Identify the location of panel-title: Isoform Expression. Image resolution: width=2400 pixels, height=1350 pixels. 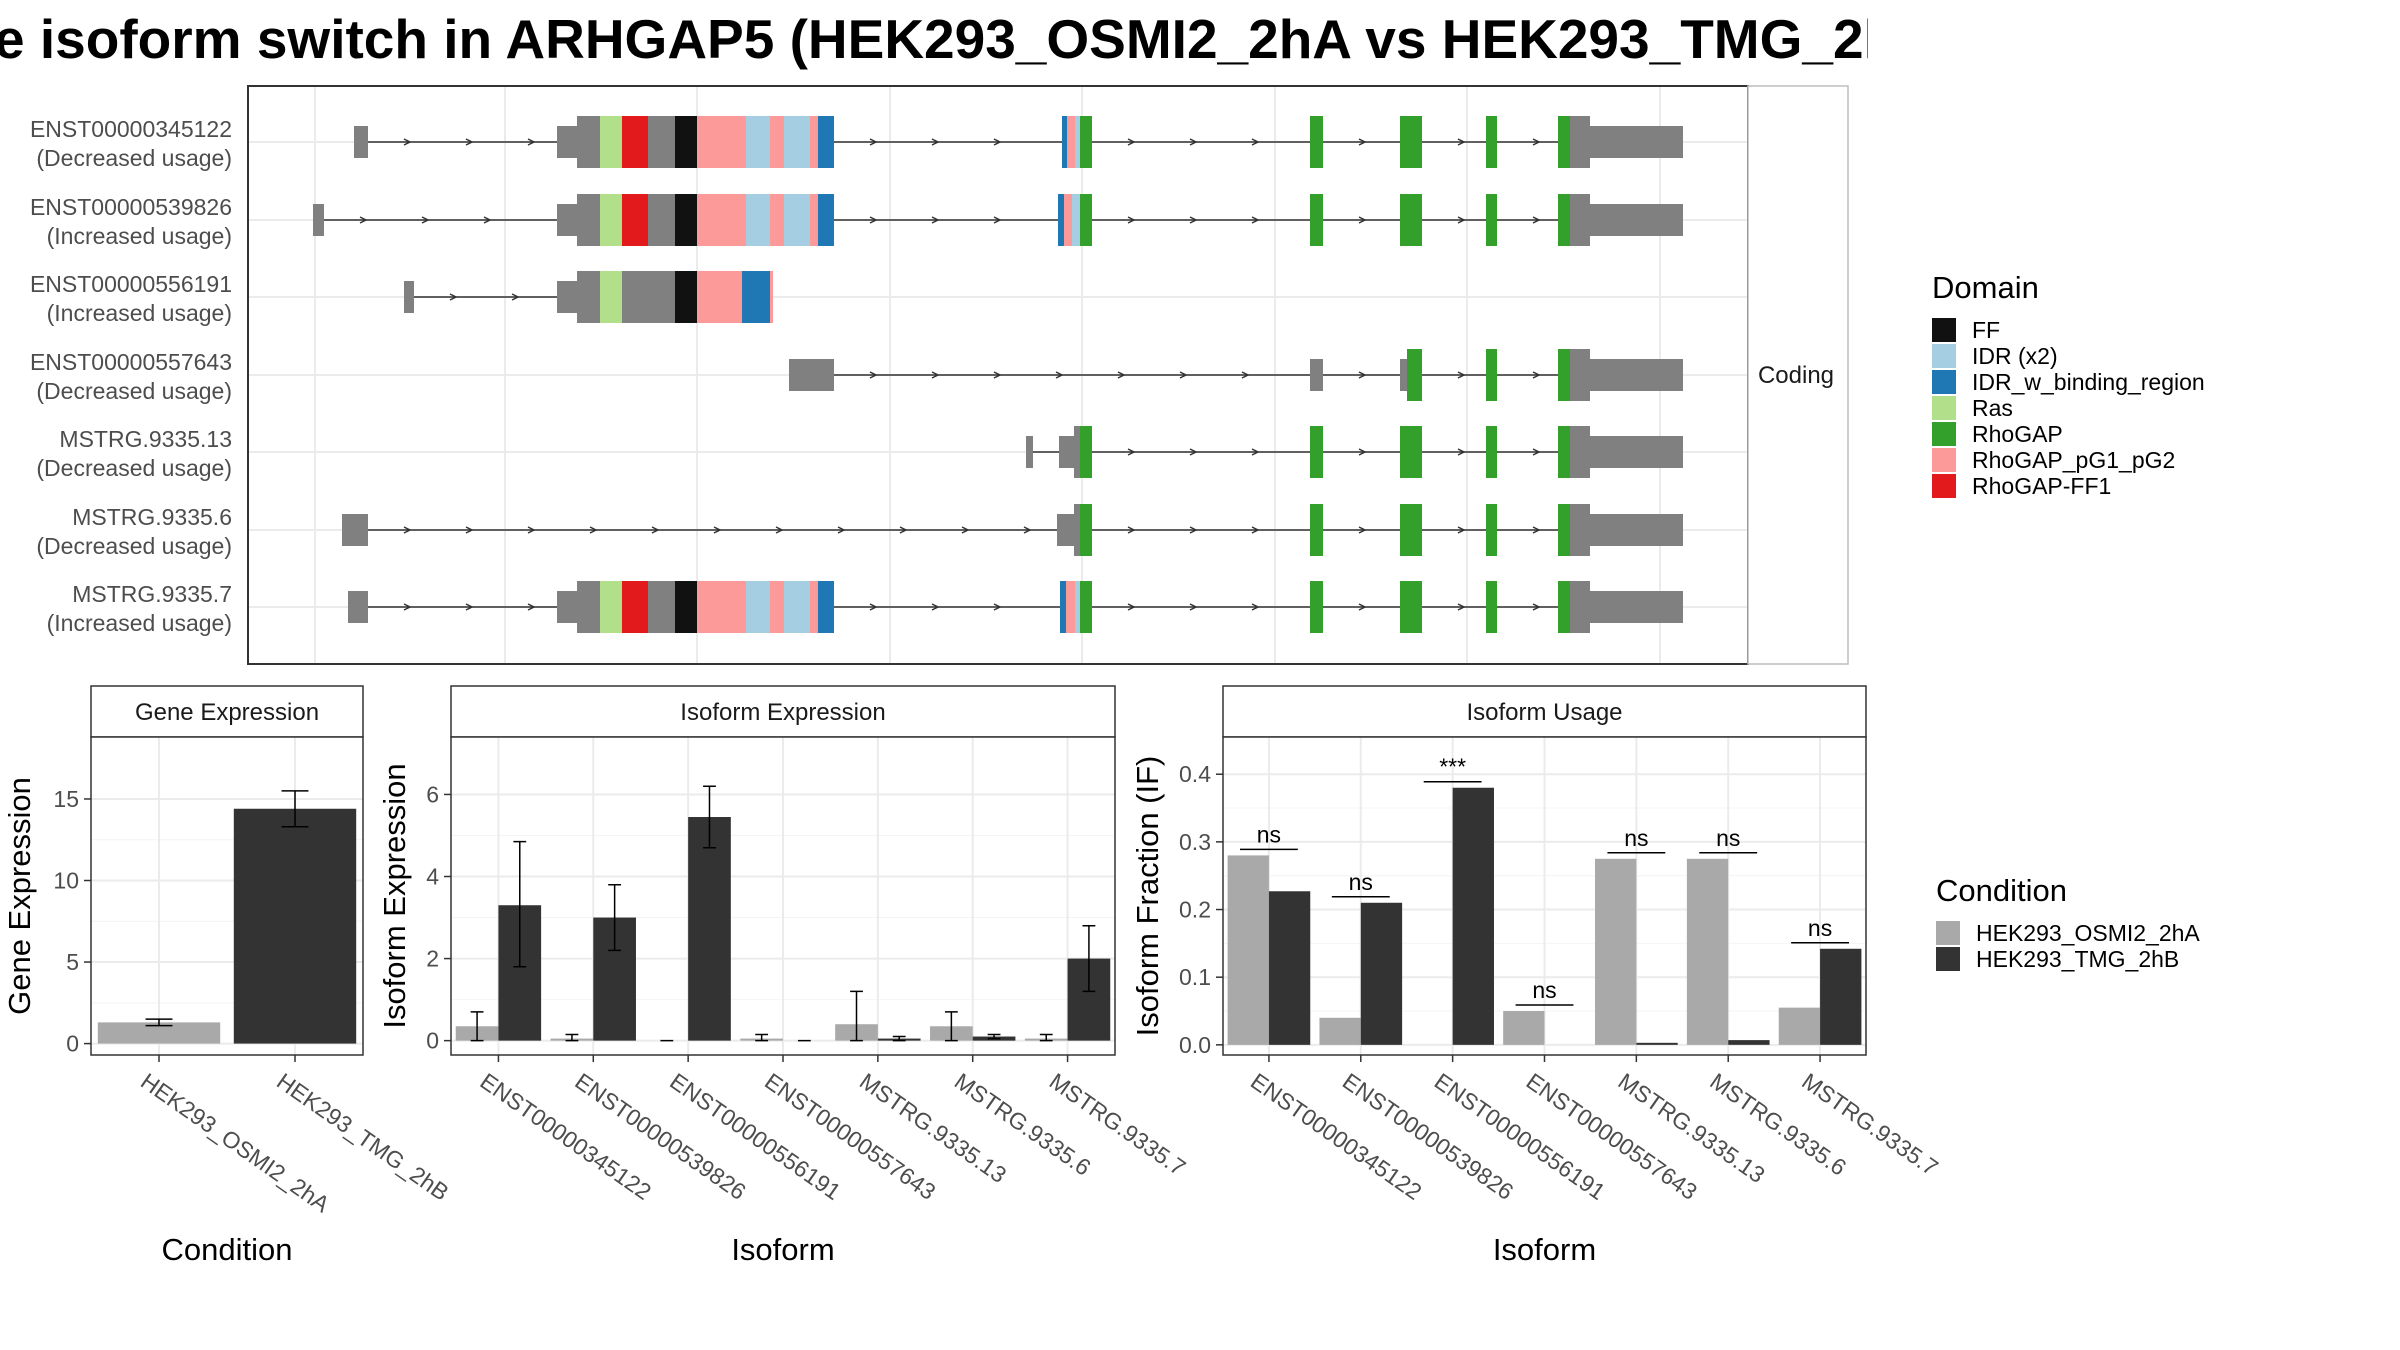
(782, 712).